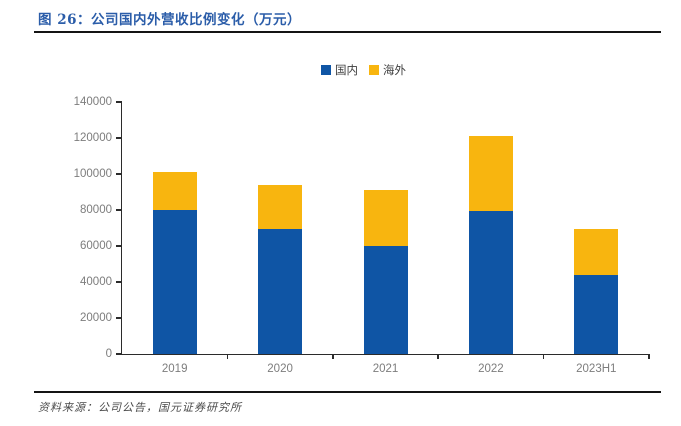  What do you see at coordinates (347, 32) in the screenshot?
I see `title-divider` at bounding box center [347, 32].